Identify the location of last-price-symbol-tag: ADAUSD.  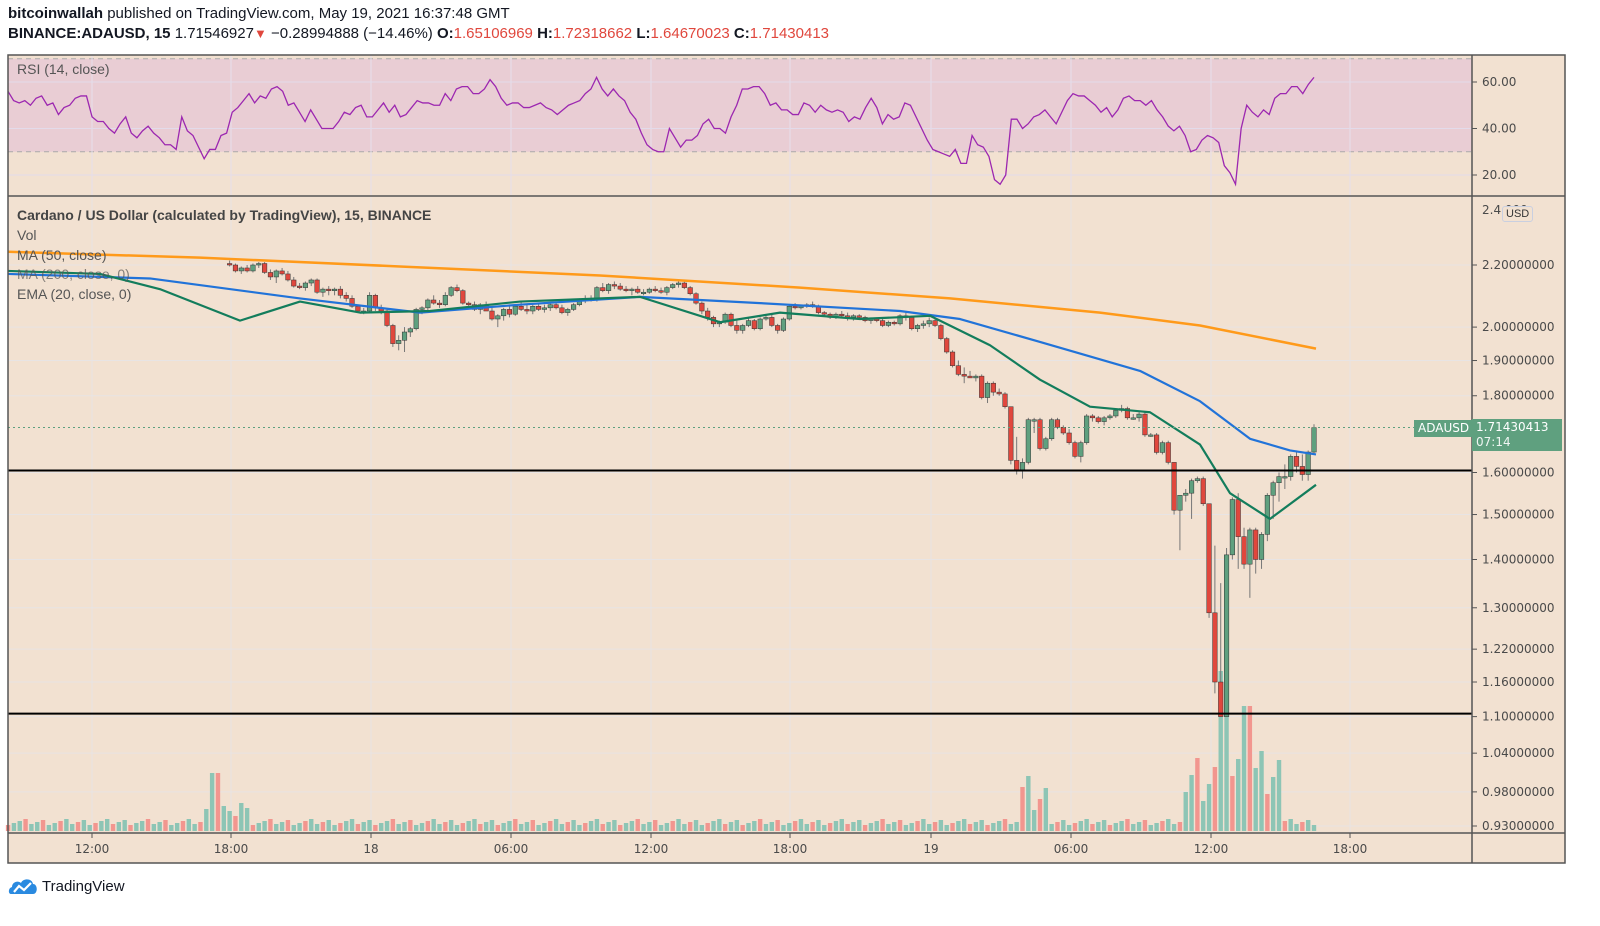
(1444, 428).